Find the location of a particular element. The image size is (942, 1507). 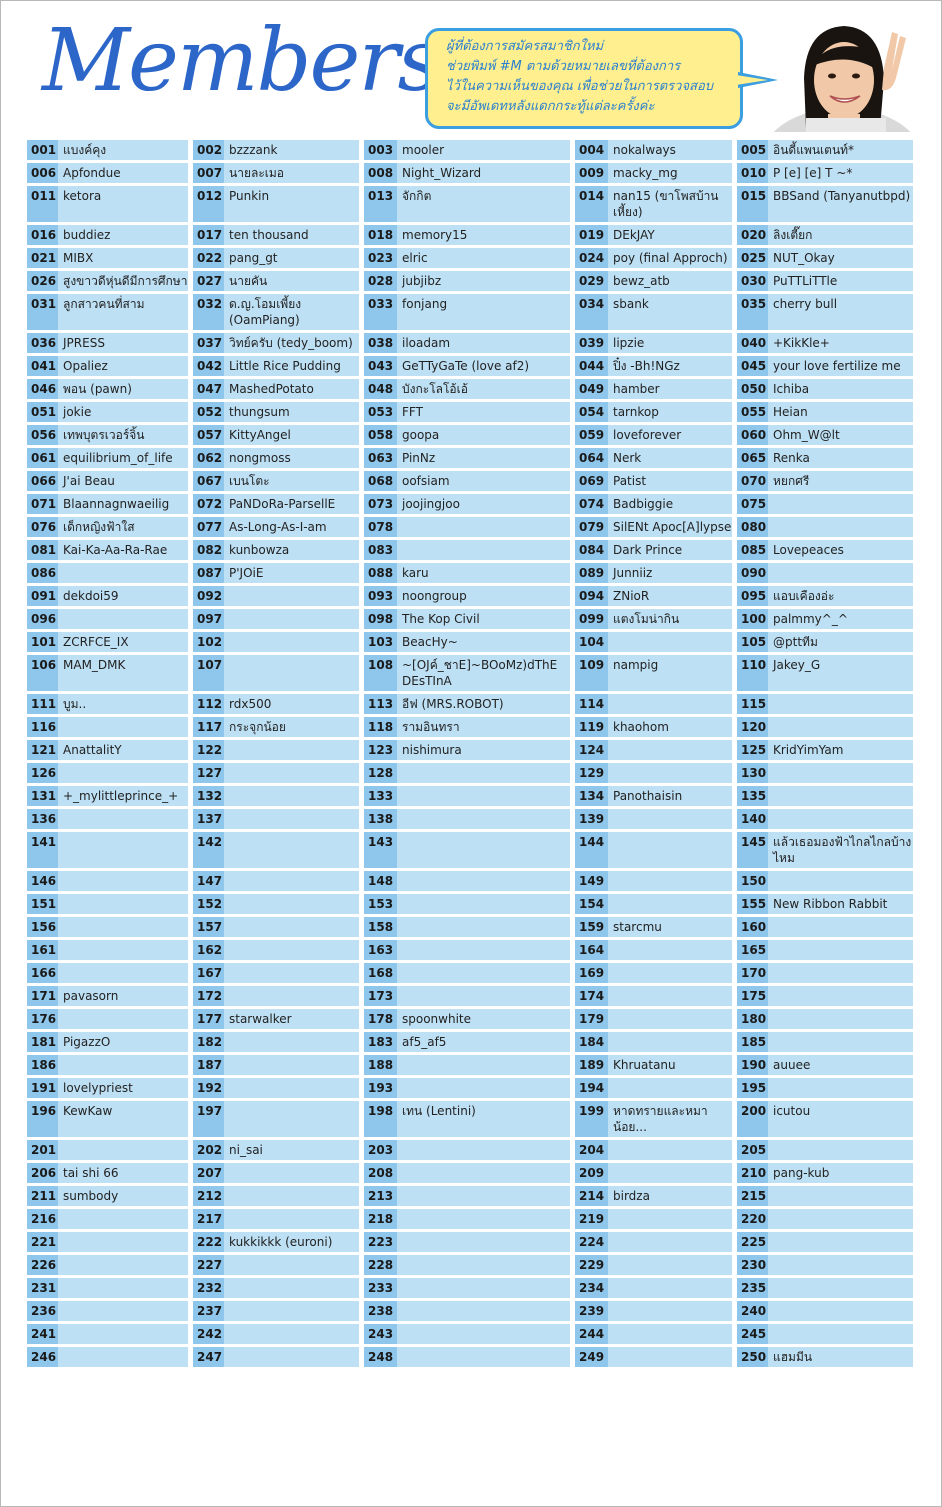

member-name: ketora is located at coordinates (82, 196).